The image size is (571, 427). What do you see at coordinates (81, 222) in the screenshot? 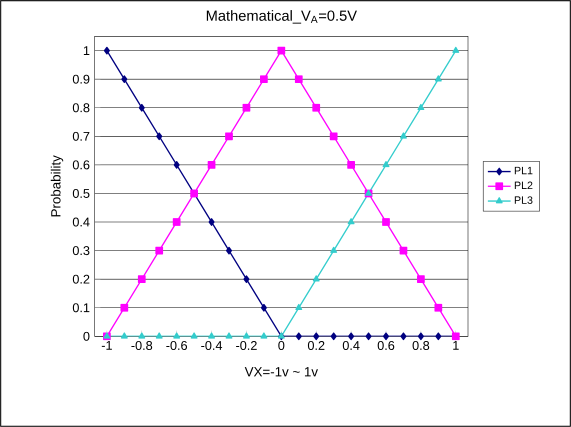
I see `y-tick-label: 0.4` at bounding box center [81, 222].